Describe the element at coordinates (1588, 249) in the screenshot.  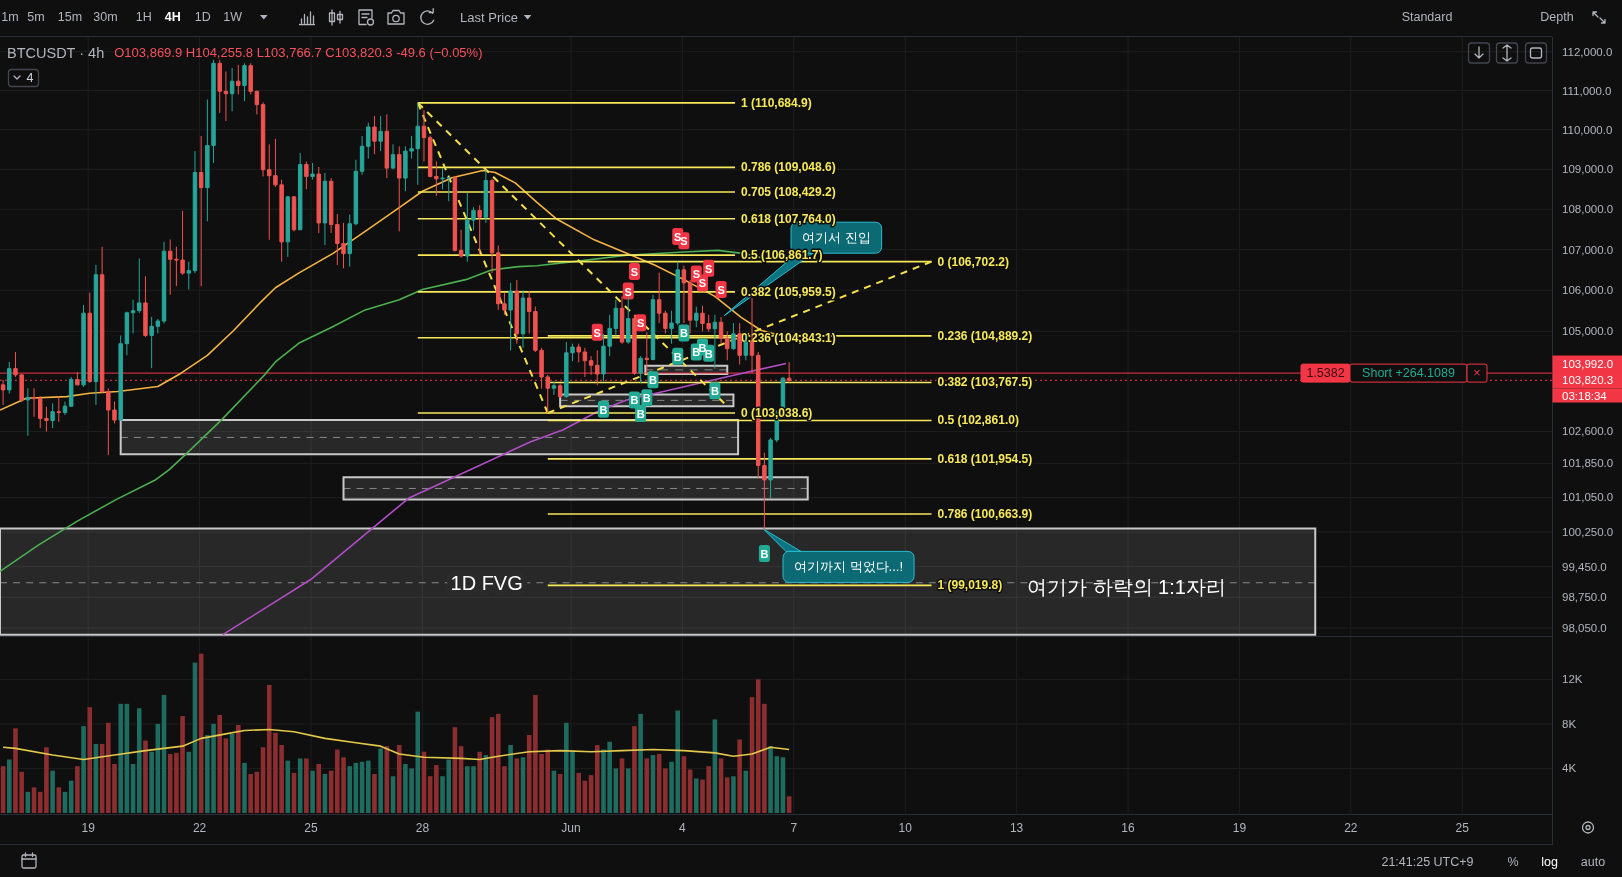
I see `y-tick-label: 107,000.0` at that location.